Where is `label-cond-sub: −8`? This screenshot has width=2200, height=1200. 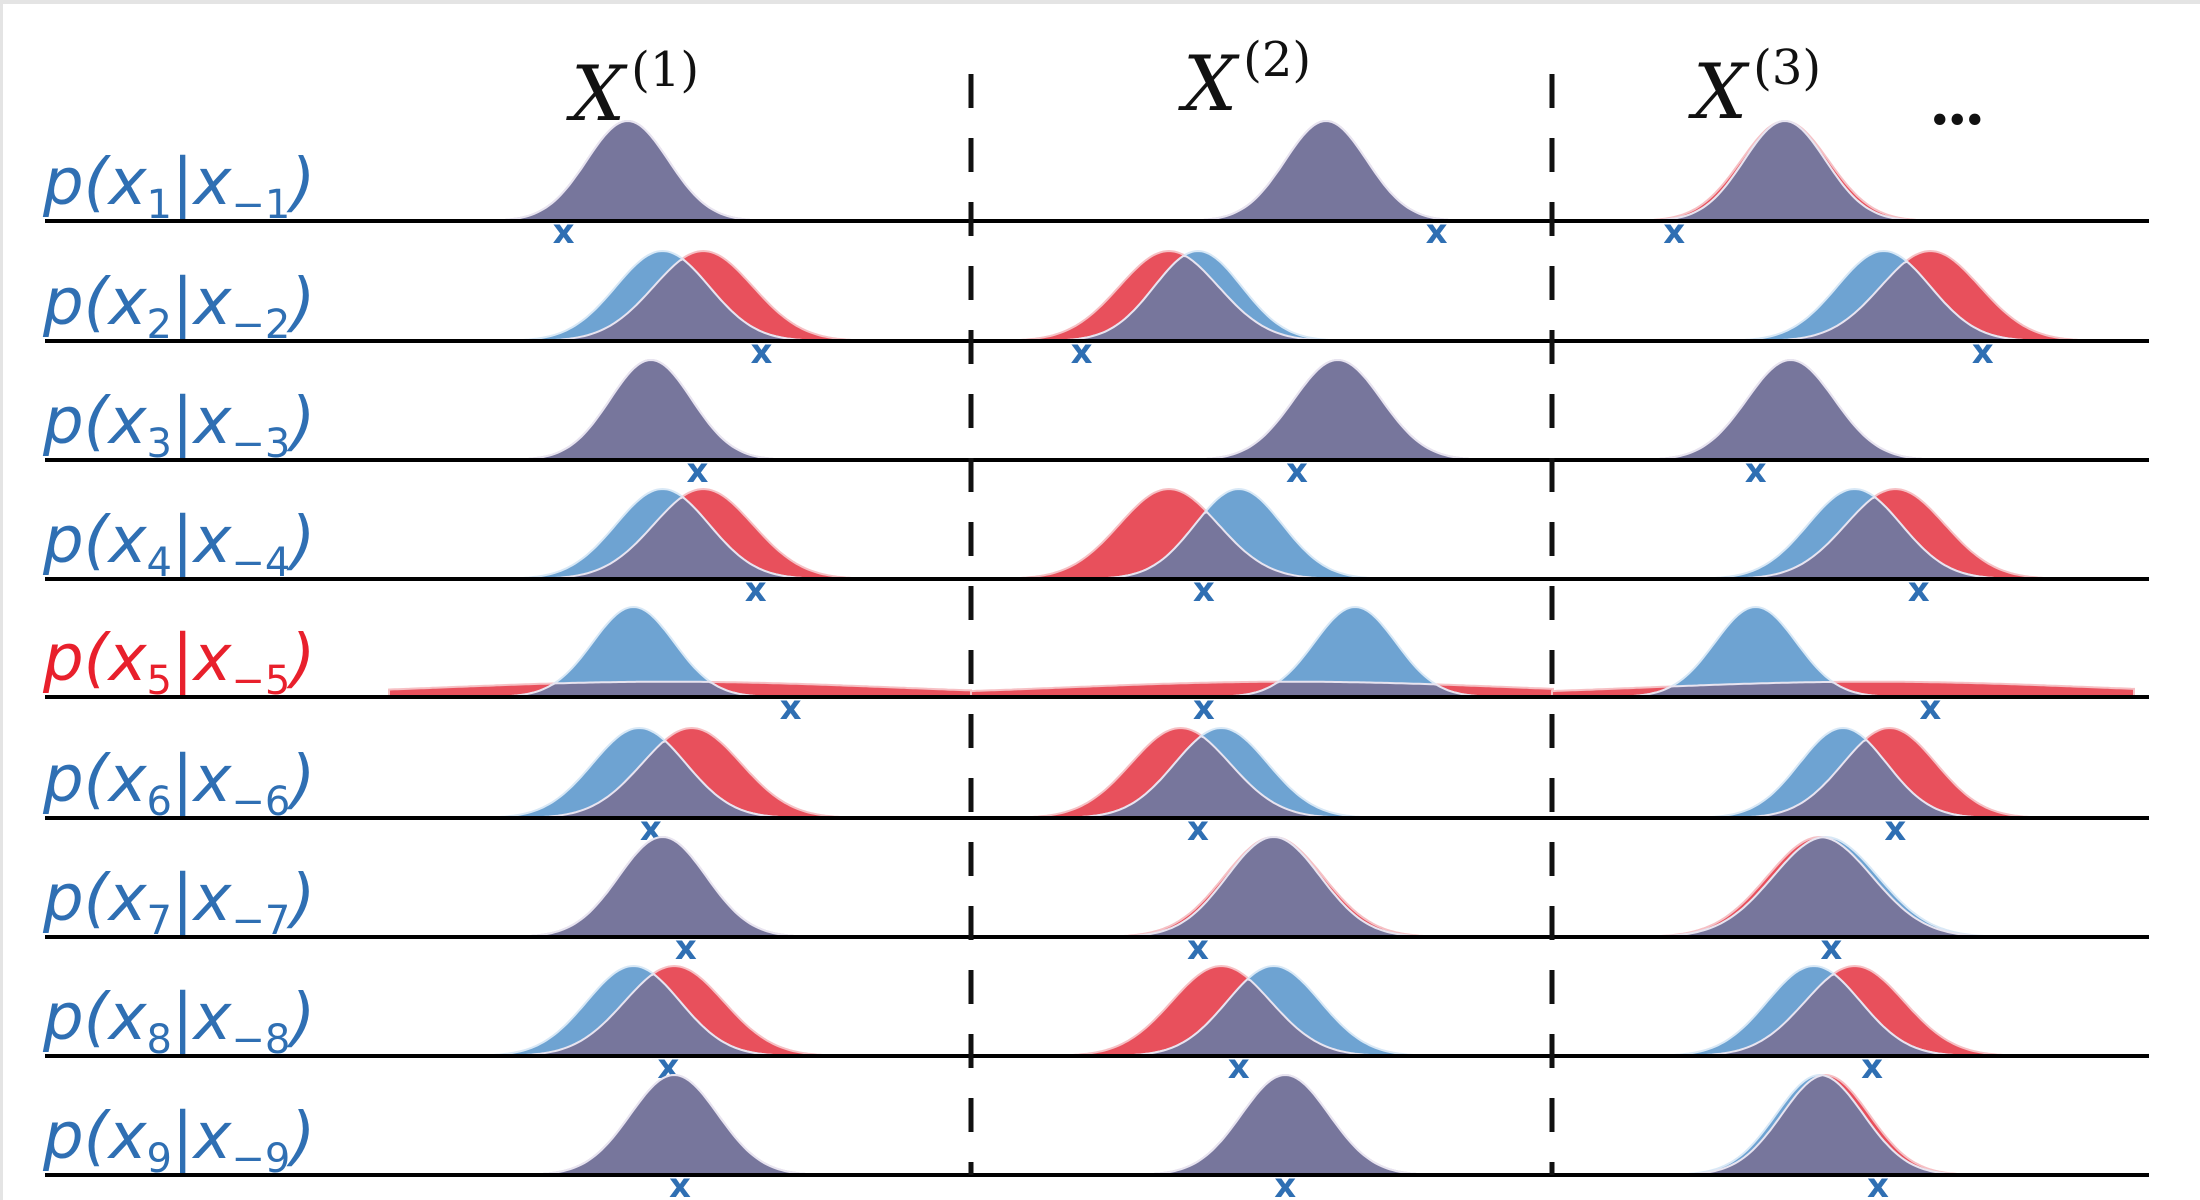 label-cond-sub: −8 is located at coordinates (261, 1040).